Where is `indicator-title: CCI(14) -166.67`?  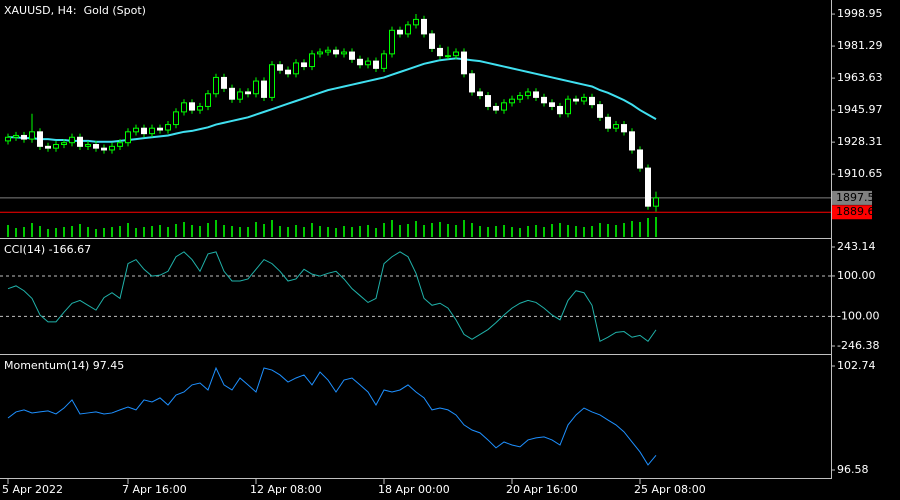 indicator-title: CCI(14) -166.67 is located at coordinates (47, 249).